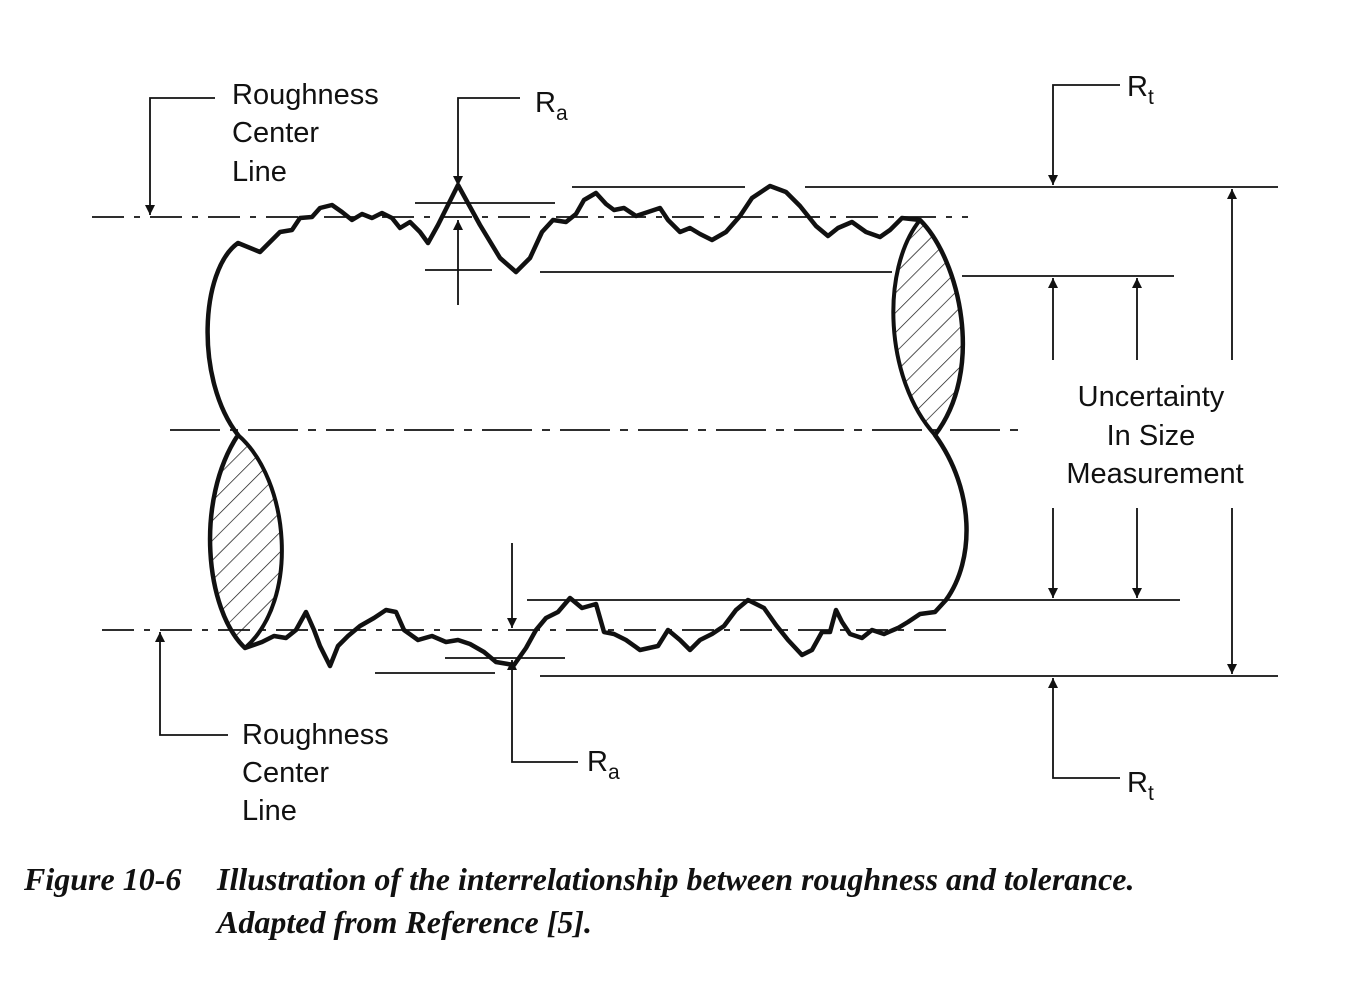 Image resolution: width=1368 pixels, height=991 pixels. Describe the element at coordinates (486, 141) in the screenshot. I see `ra-top-leader` at that location.